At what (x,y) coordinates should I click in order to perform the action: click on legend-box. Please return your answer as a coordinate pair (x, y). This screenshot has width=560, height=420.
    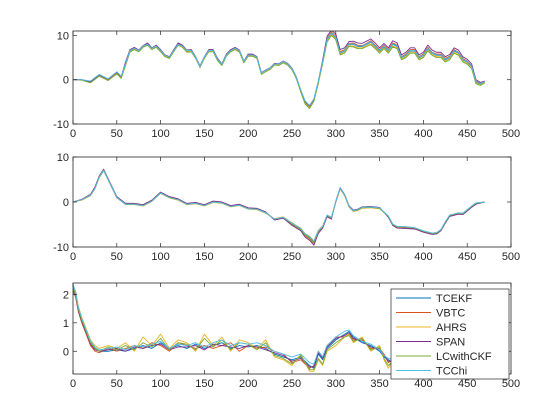
    Looking at the image, I should click on (450, 334).